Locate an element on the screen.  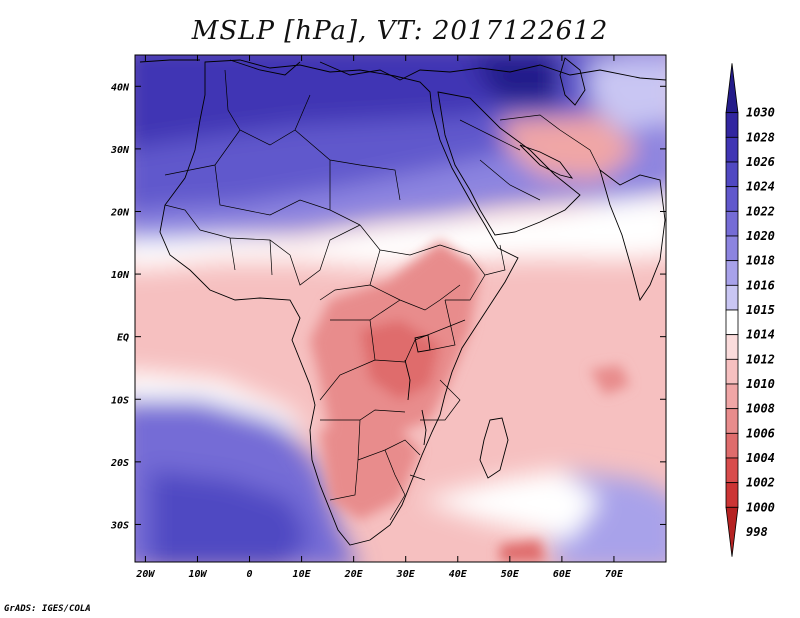
y-tick-label: 30S is located at coordinates (119, 525).